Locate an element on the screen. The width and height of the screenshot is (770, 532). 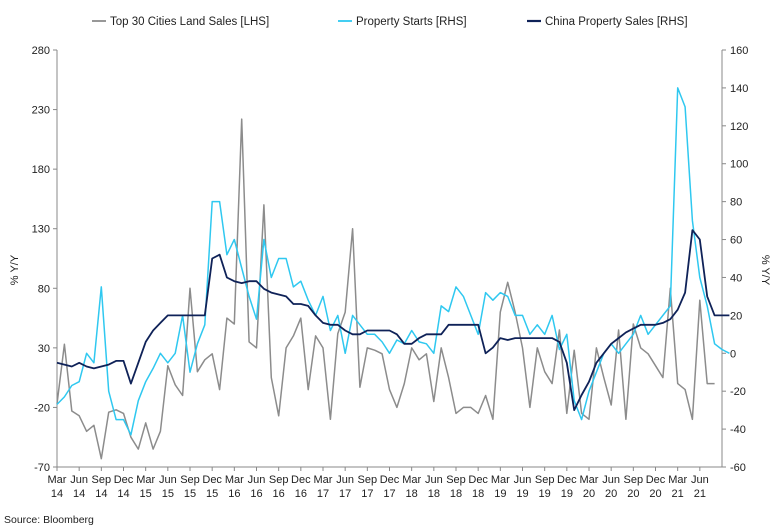
source-note: Source: Bloomberg is located at coordinates (49, 520).